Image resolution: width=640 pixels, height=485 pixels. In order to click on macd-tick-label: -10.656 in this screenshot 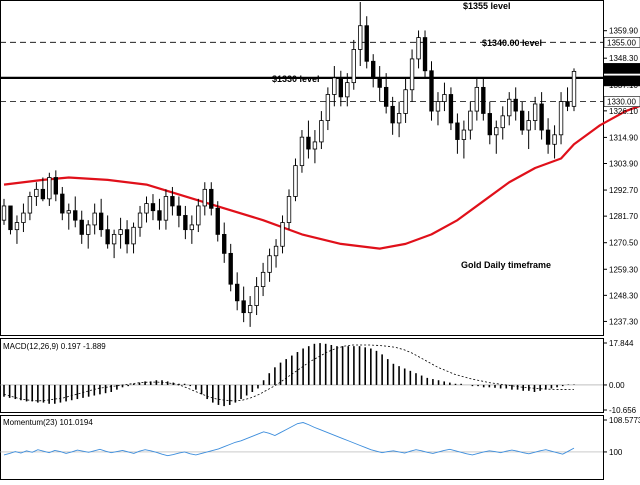, I will do `click(623, 410)`.